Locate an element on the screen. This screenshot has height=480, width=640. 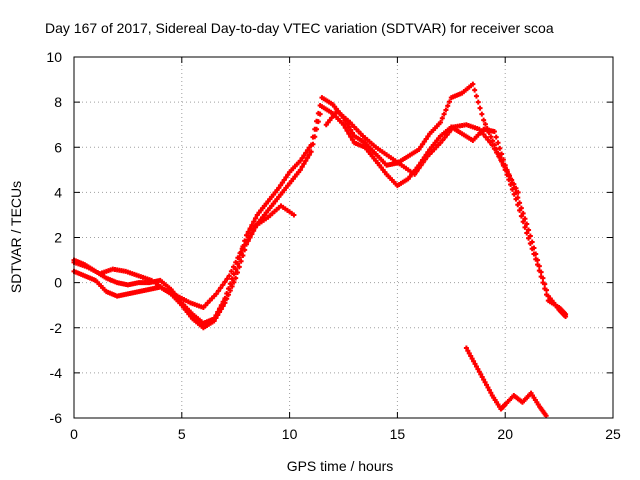
y-axis-label: SDTVAR / TECUs is located at coordinates (16, 237).